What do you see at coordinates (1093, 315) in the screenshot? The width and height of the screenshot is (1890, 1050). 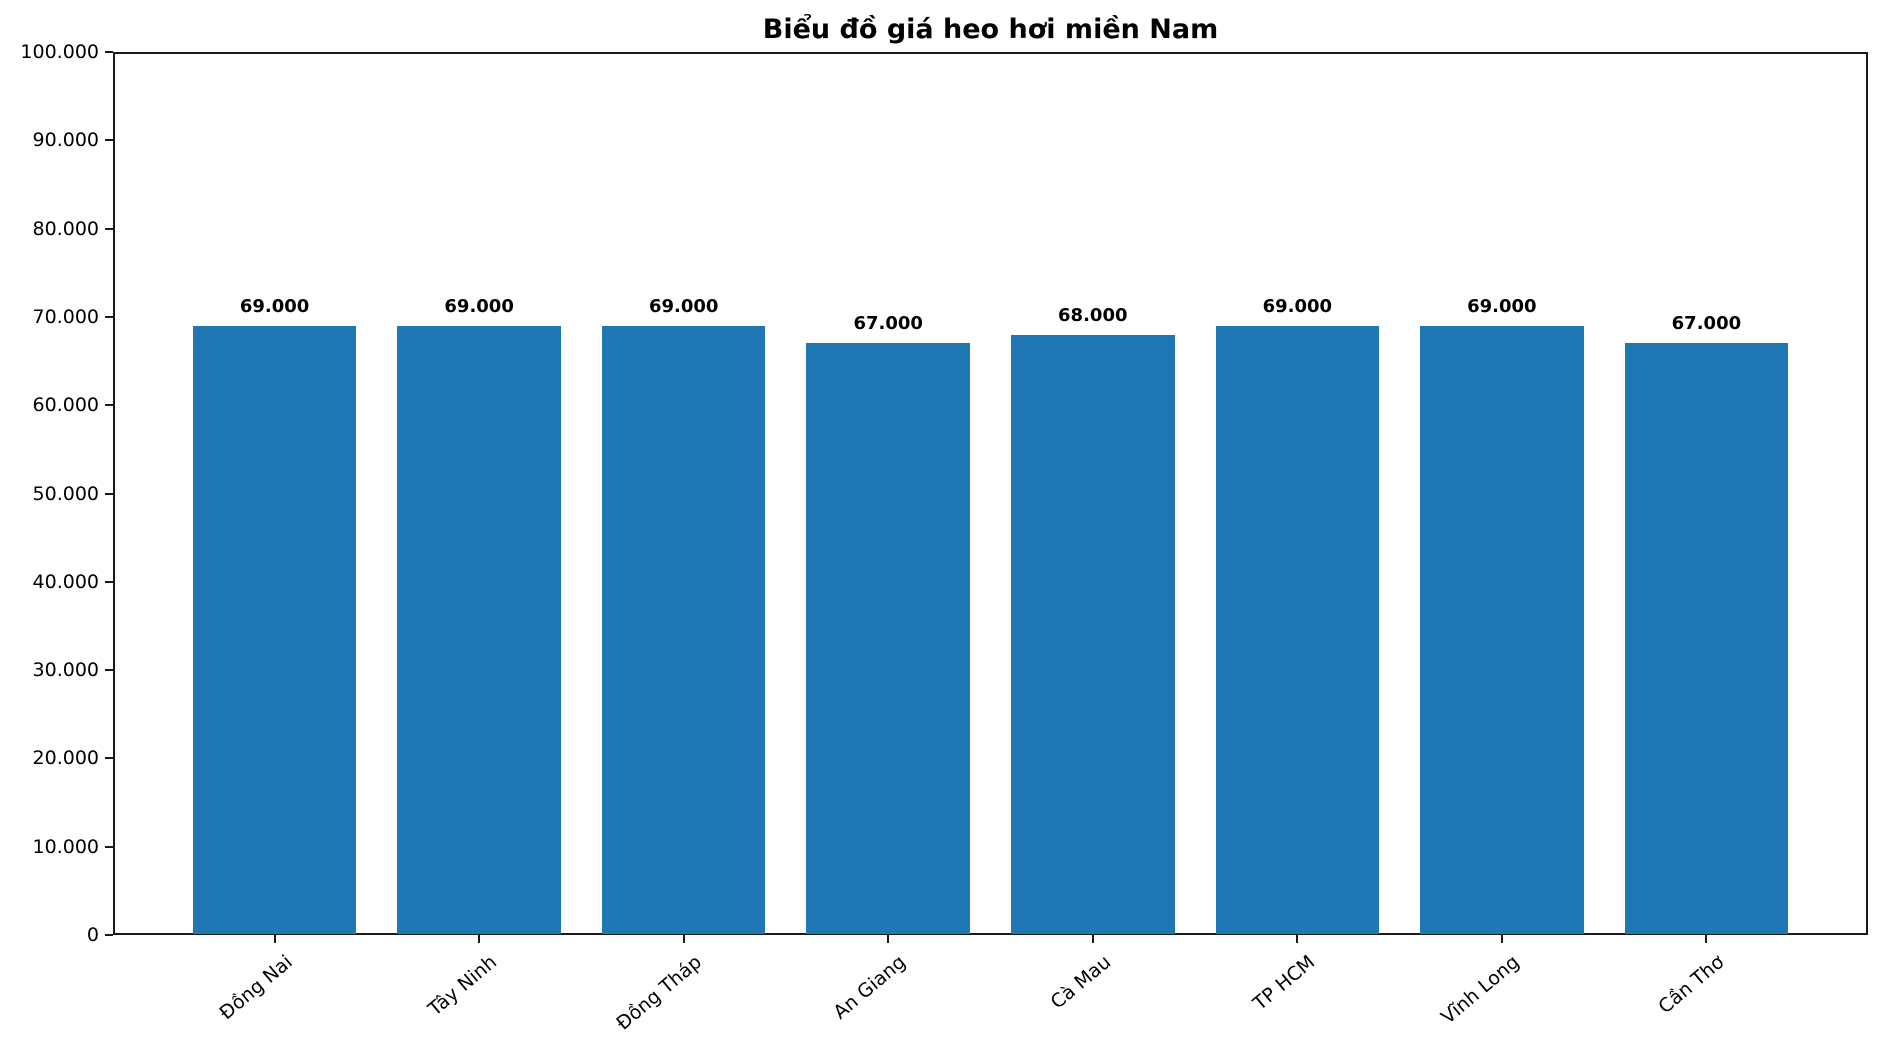 I see `bar-value-label: 68.000` at bounding box center [1093, 315].